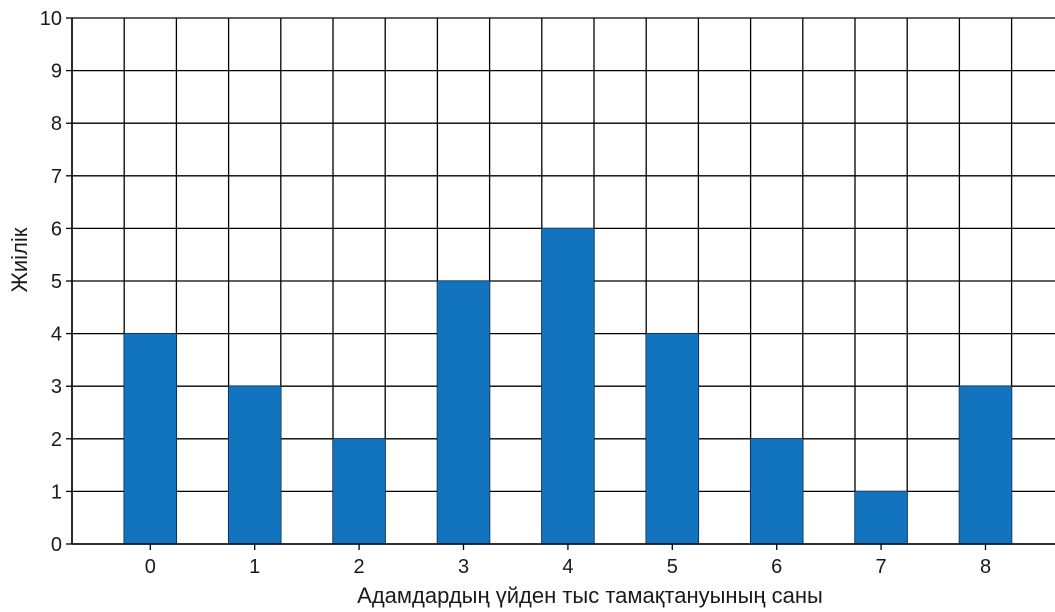 This screenshot has height=612, width=1055. I want to click on y-tick-label: 5, so click(56, 282).